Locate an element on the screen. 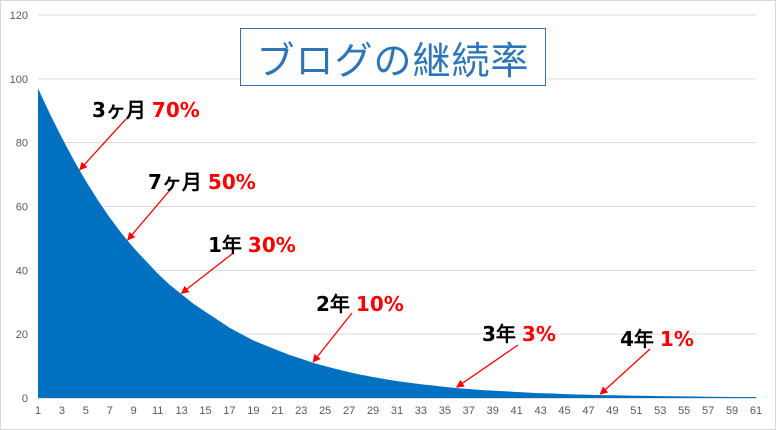 Image resolution: width=776 pixels, height=430 pixels. x-tick-label: 53 is located at coordinates (660, 411).